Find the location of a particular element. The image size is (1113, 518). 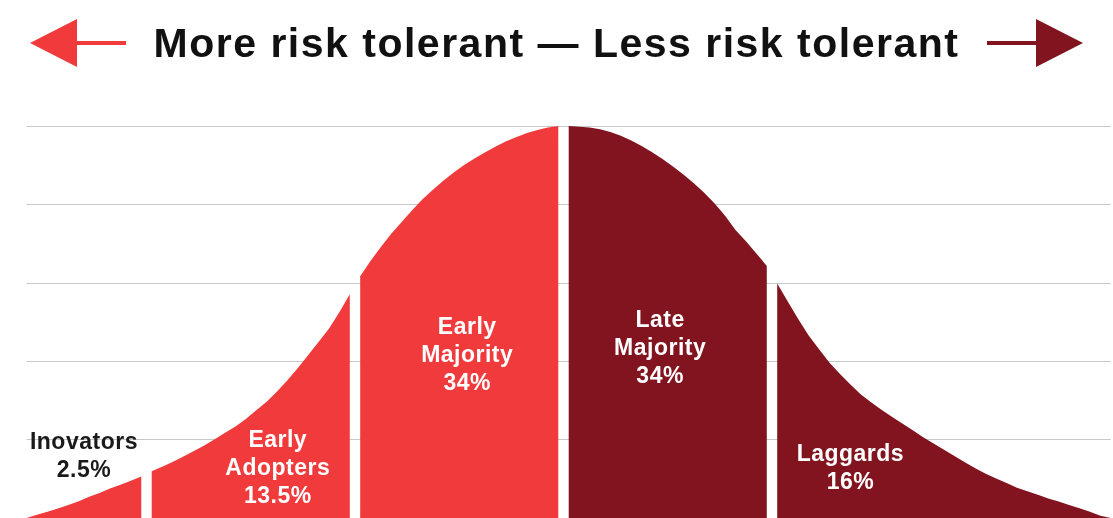

annotation: 2.5% is located at coordinates (84, 468).